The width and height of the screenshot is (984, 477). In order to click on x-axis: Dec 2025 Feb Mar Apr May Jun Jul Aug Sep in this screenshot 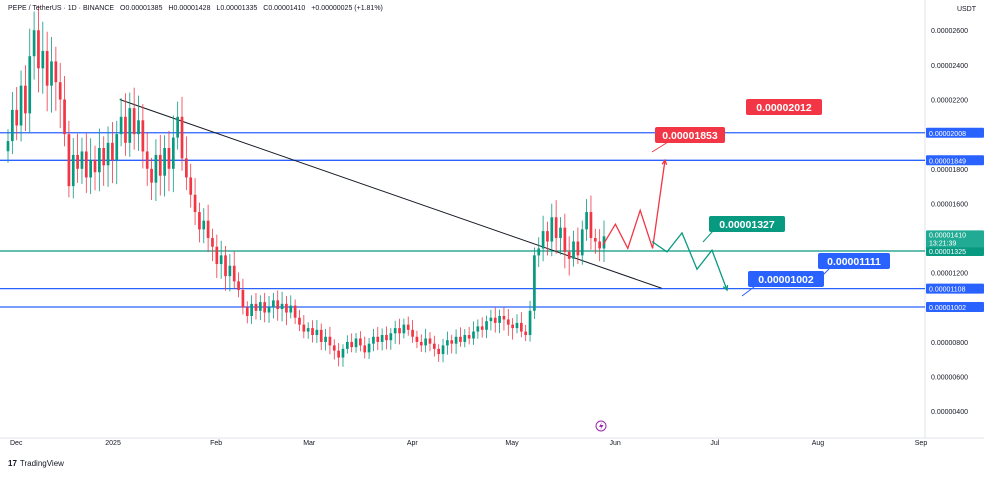, I will do `click(468, 443)`.